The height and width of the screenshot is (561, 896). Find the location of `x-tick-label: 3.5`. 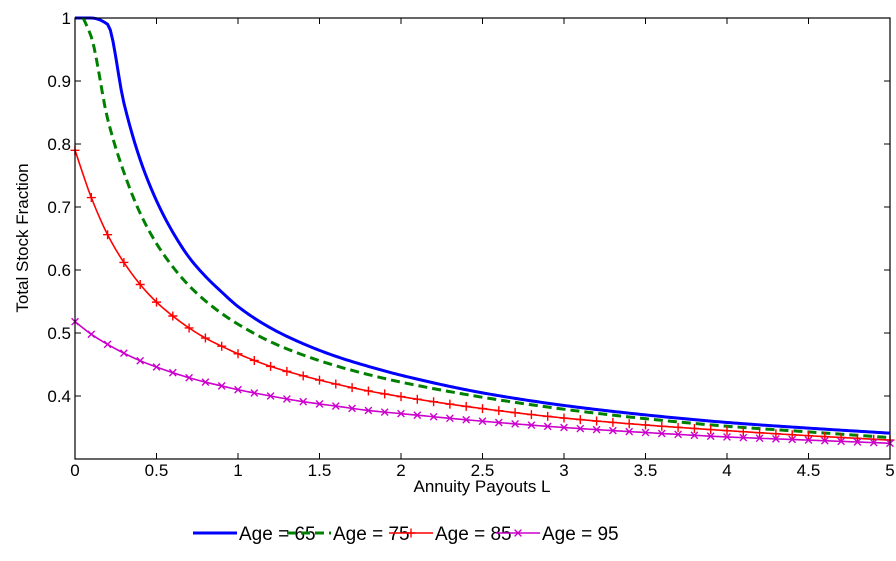

x-tick-label: 3.5 is located at coordinates (646, 470).